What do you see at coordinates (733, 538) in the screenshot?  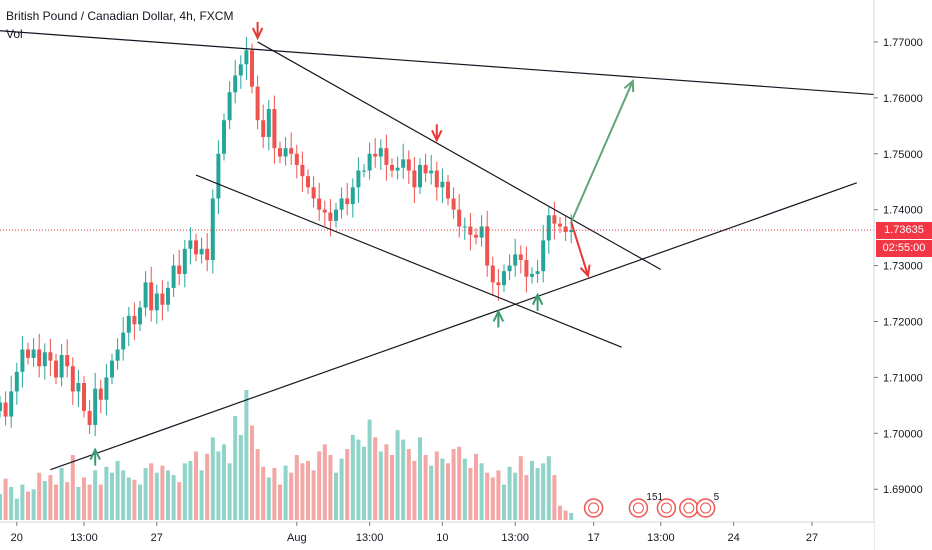 I see `time-tick-label: 24` at bounding box center [733, 538].